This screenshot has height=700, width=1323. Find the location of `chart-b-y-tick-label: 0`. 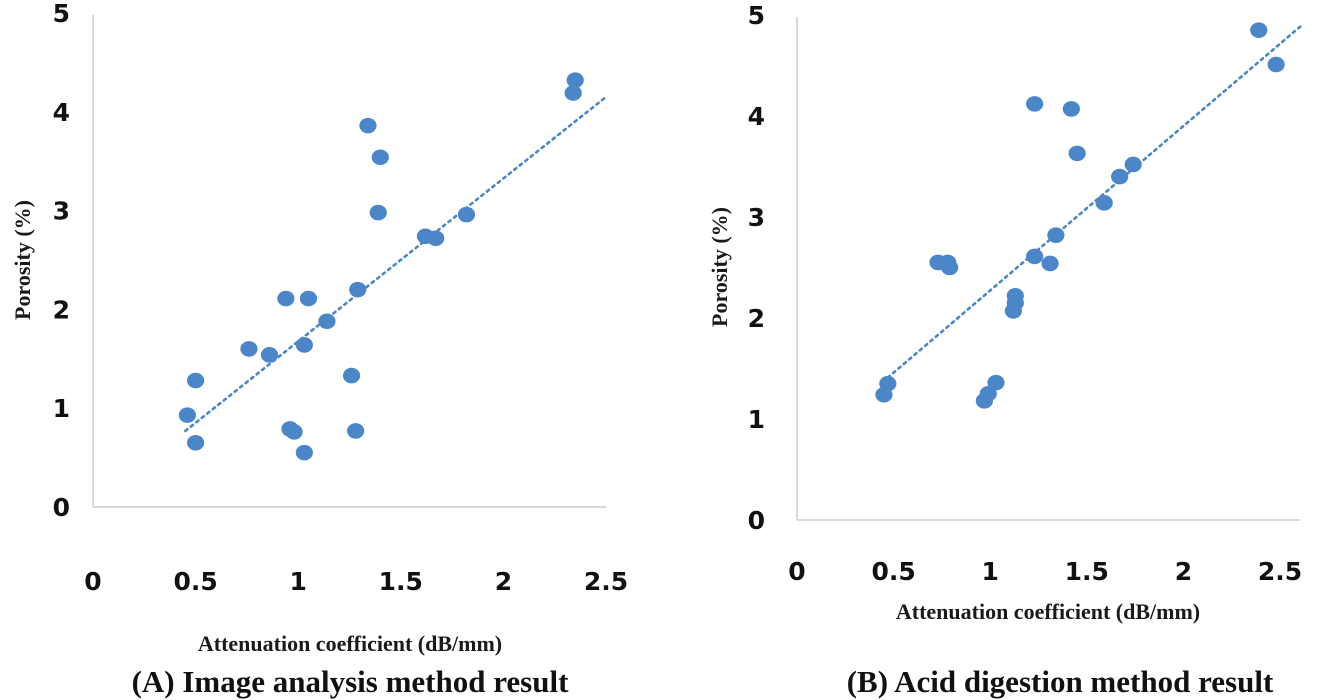

chart-b-y-tick-label: 0 is located at coordinates (756, 520).